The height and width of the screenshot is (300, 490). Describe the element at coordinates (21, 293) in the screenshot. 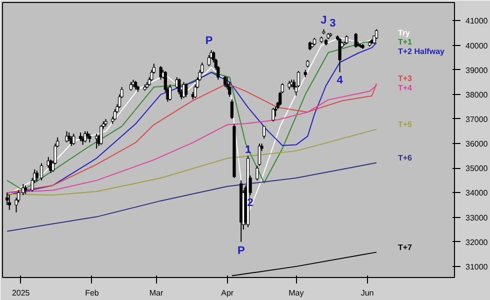

I see `x-tick-label: 2025` at that location.